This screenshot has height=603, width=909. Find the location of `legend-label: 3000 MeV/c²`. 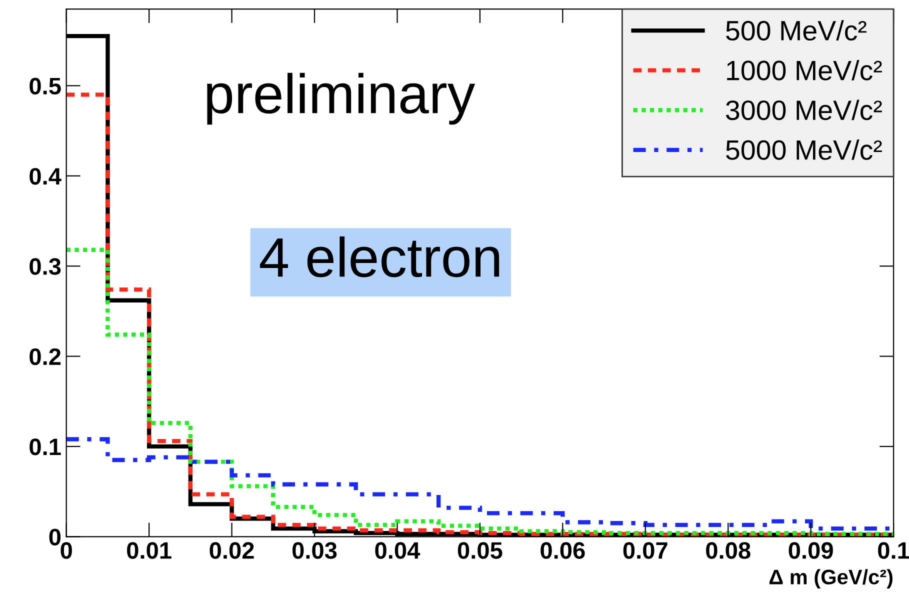

legend-label: 3000 MeV/c² is located at coordinates (804, 110).